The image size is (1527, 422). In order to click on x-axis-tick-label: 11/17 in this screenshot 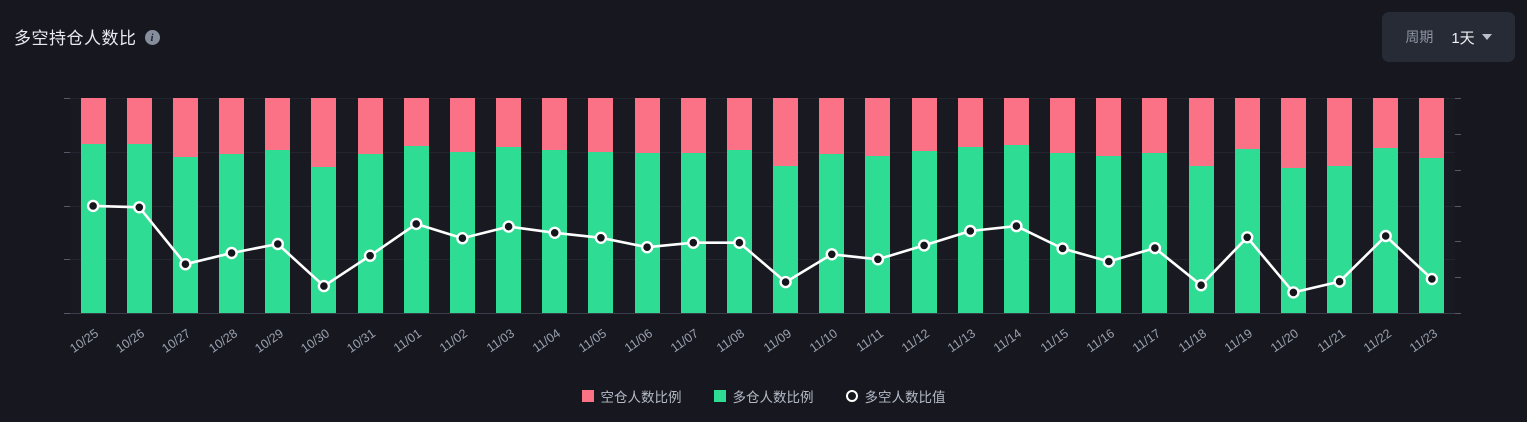, I will do `click(1146, 341)`.